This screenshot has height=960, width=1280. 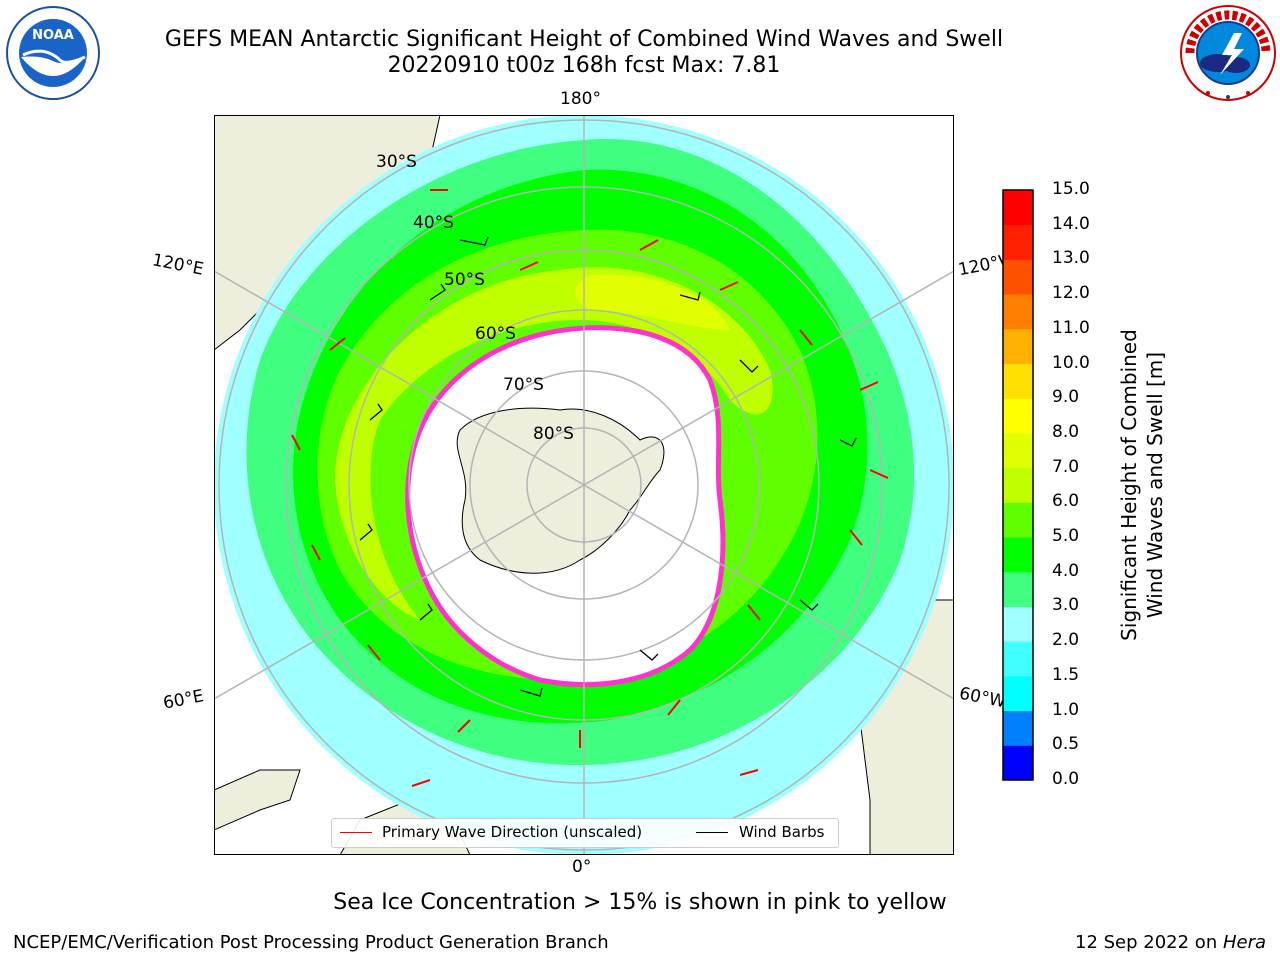 I want to click on lat-label-60s: 60°S, so click(x=495, y=334).